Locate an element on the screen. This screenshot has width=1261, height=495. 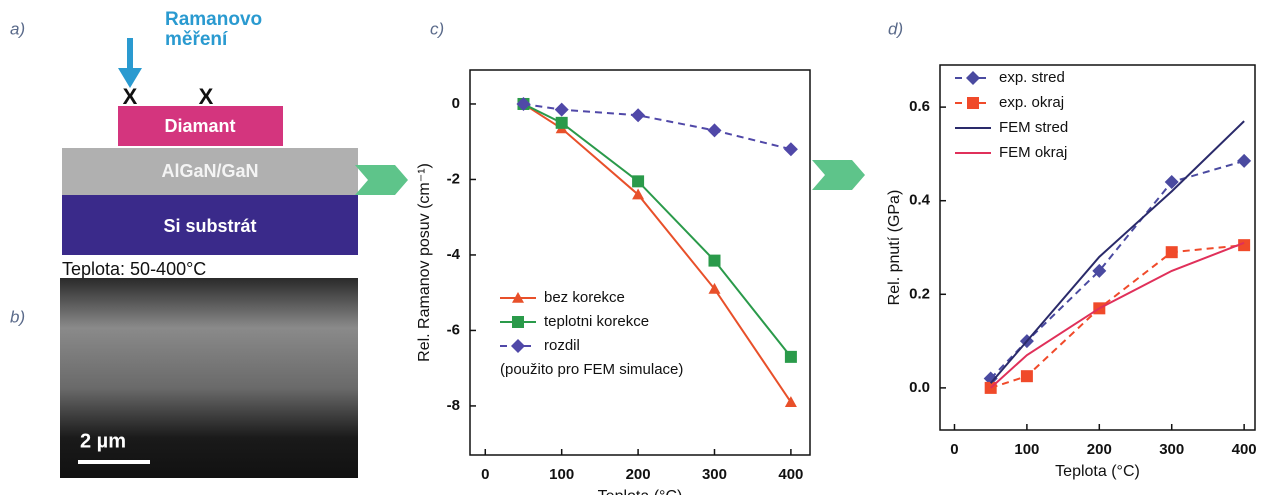
layer-algan is located at coordinates (210, 171).